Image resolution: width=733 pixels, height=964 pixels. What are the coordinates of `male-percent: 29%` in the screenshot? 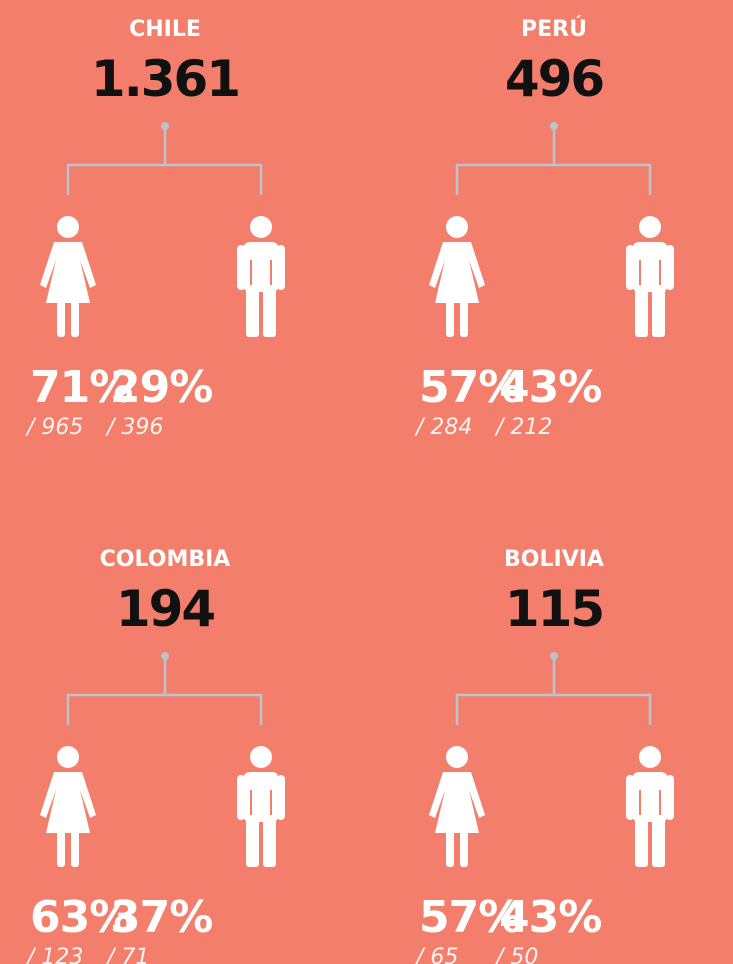 It's located at (161, 387).